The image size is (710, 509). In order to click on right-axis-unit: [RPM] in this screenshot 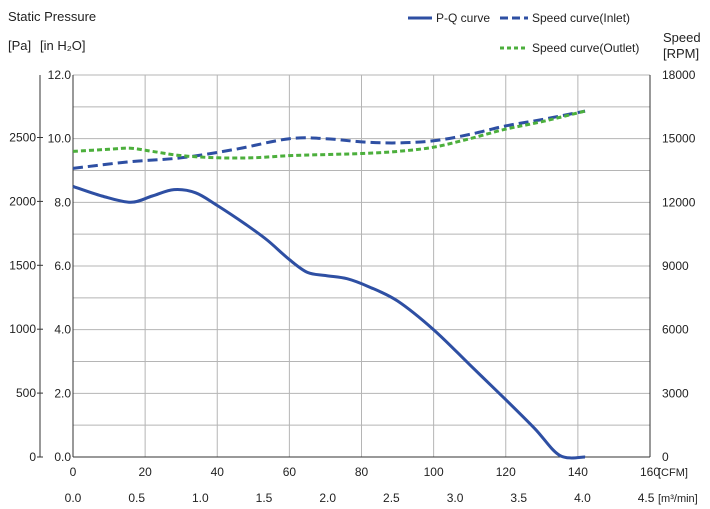, I will do `click(681, 53)`.